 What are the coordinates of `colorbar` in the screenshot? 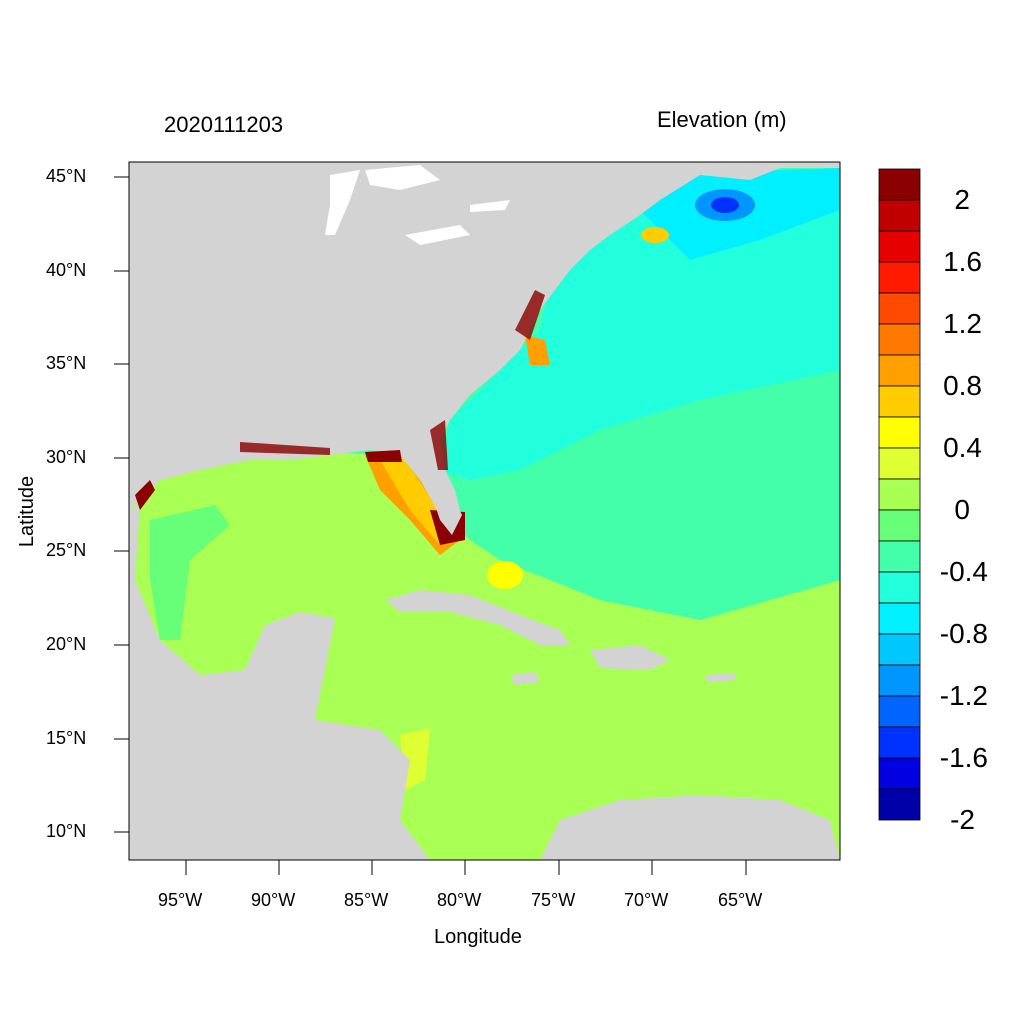 It's located at (899, 494).